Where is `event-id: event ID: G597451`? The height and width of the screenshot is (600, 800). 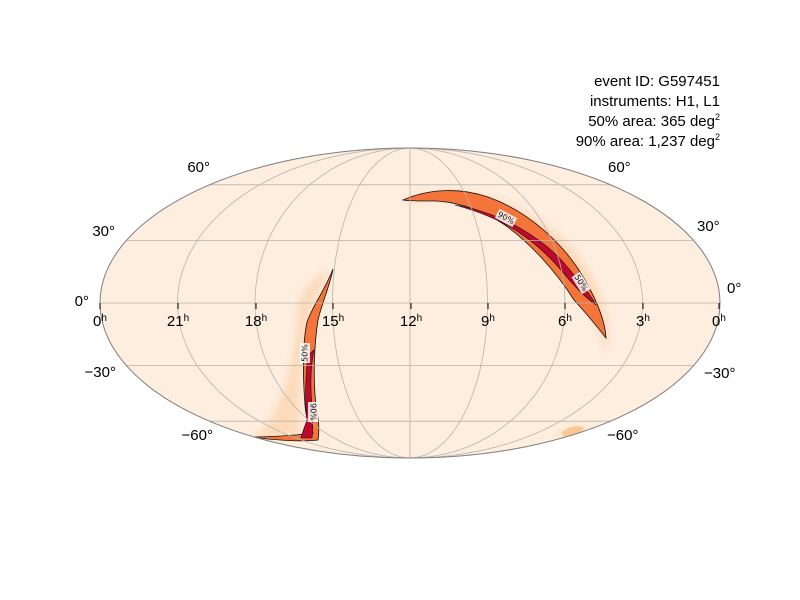
event-id: event ID: G597451 is located at coordinates (657, 81).